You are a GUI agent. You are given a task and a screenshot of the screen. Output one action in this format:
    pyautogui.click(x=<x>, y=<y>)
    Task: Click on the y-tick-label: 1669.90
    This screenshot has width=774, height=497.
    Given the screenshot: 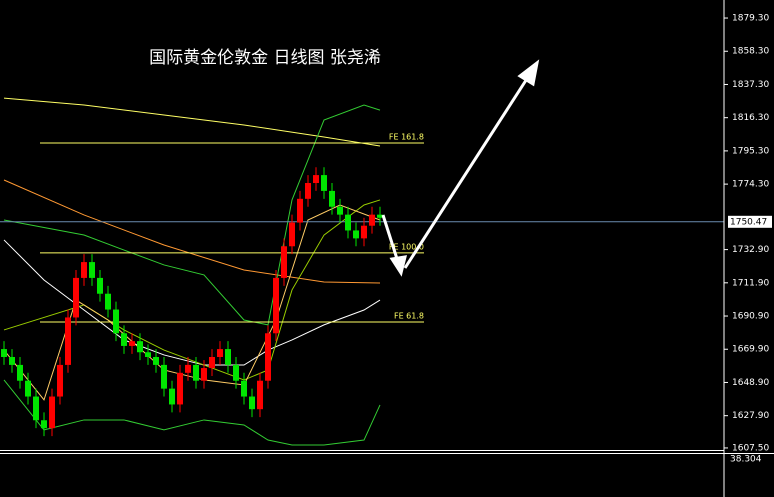 What is the action you would take?
    pyautogui.click(x=750, y=350)
    